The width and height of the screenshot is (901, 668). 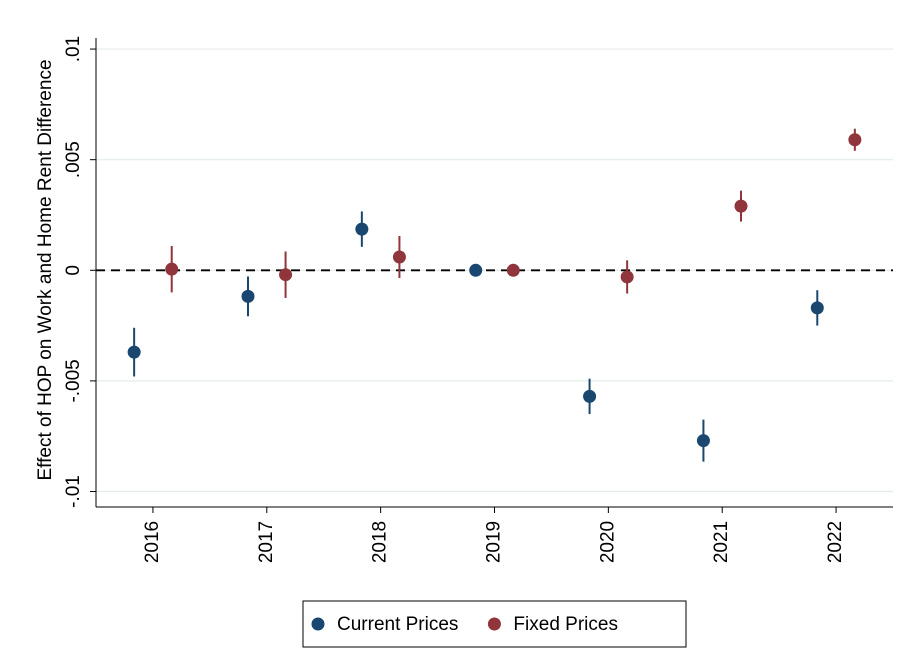 I want to click on x-tick-label: 2017, so click(x=266, y=542).